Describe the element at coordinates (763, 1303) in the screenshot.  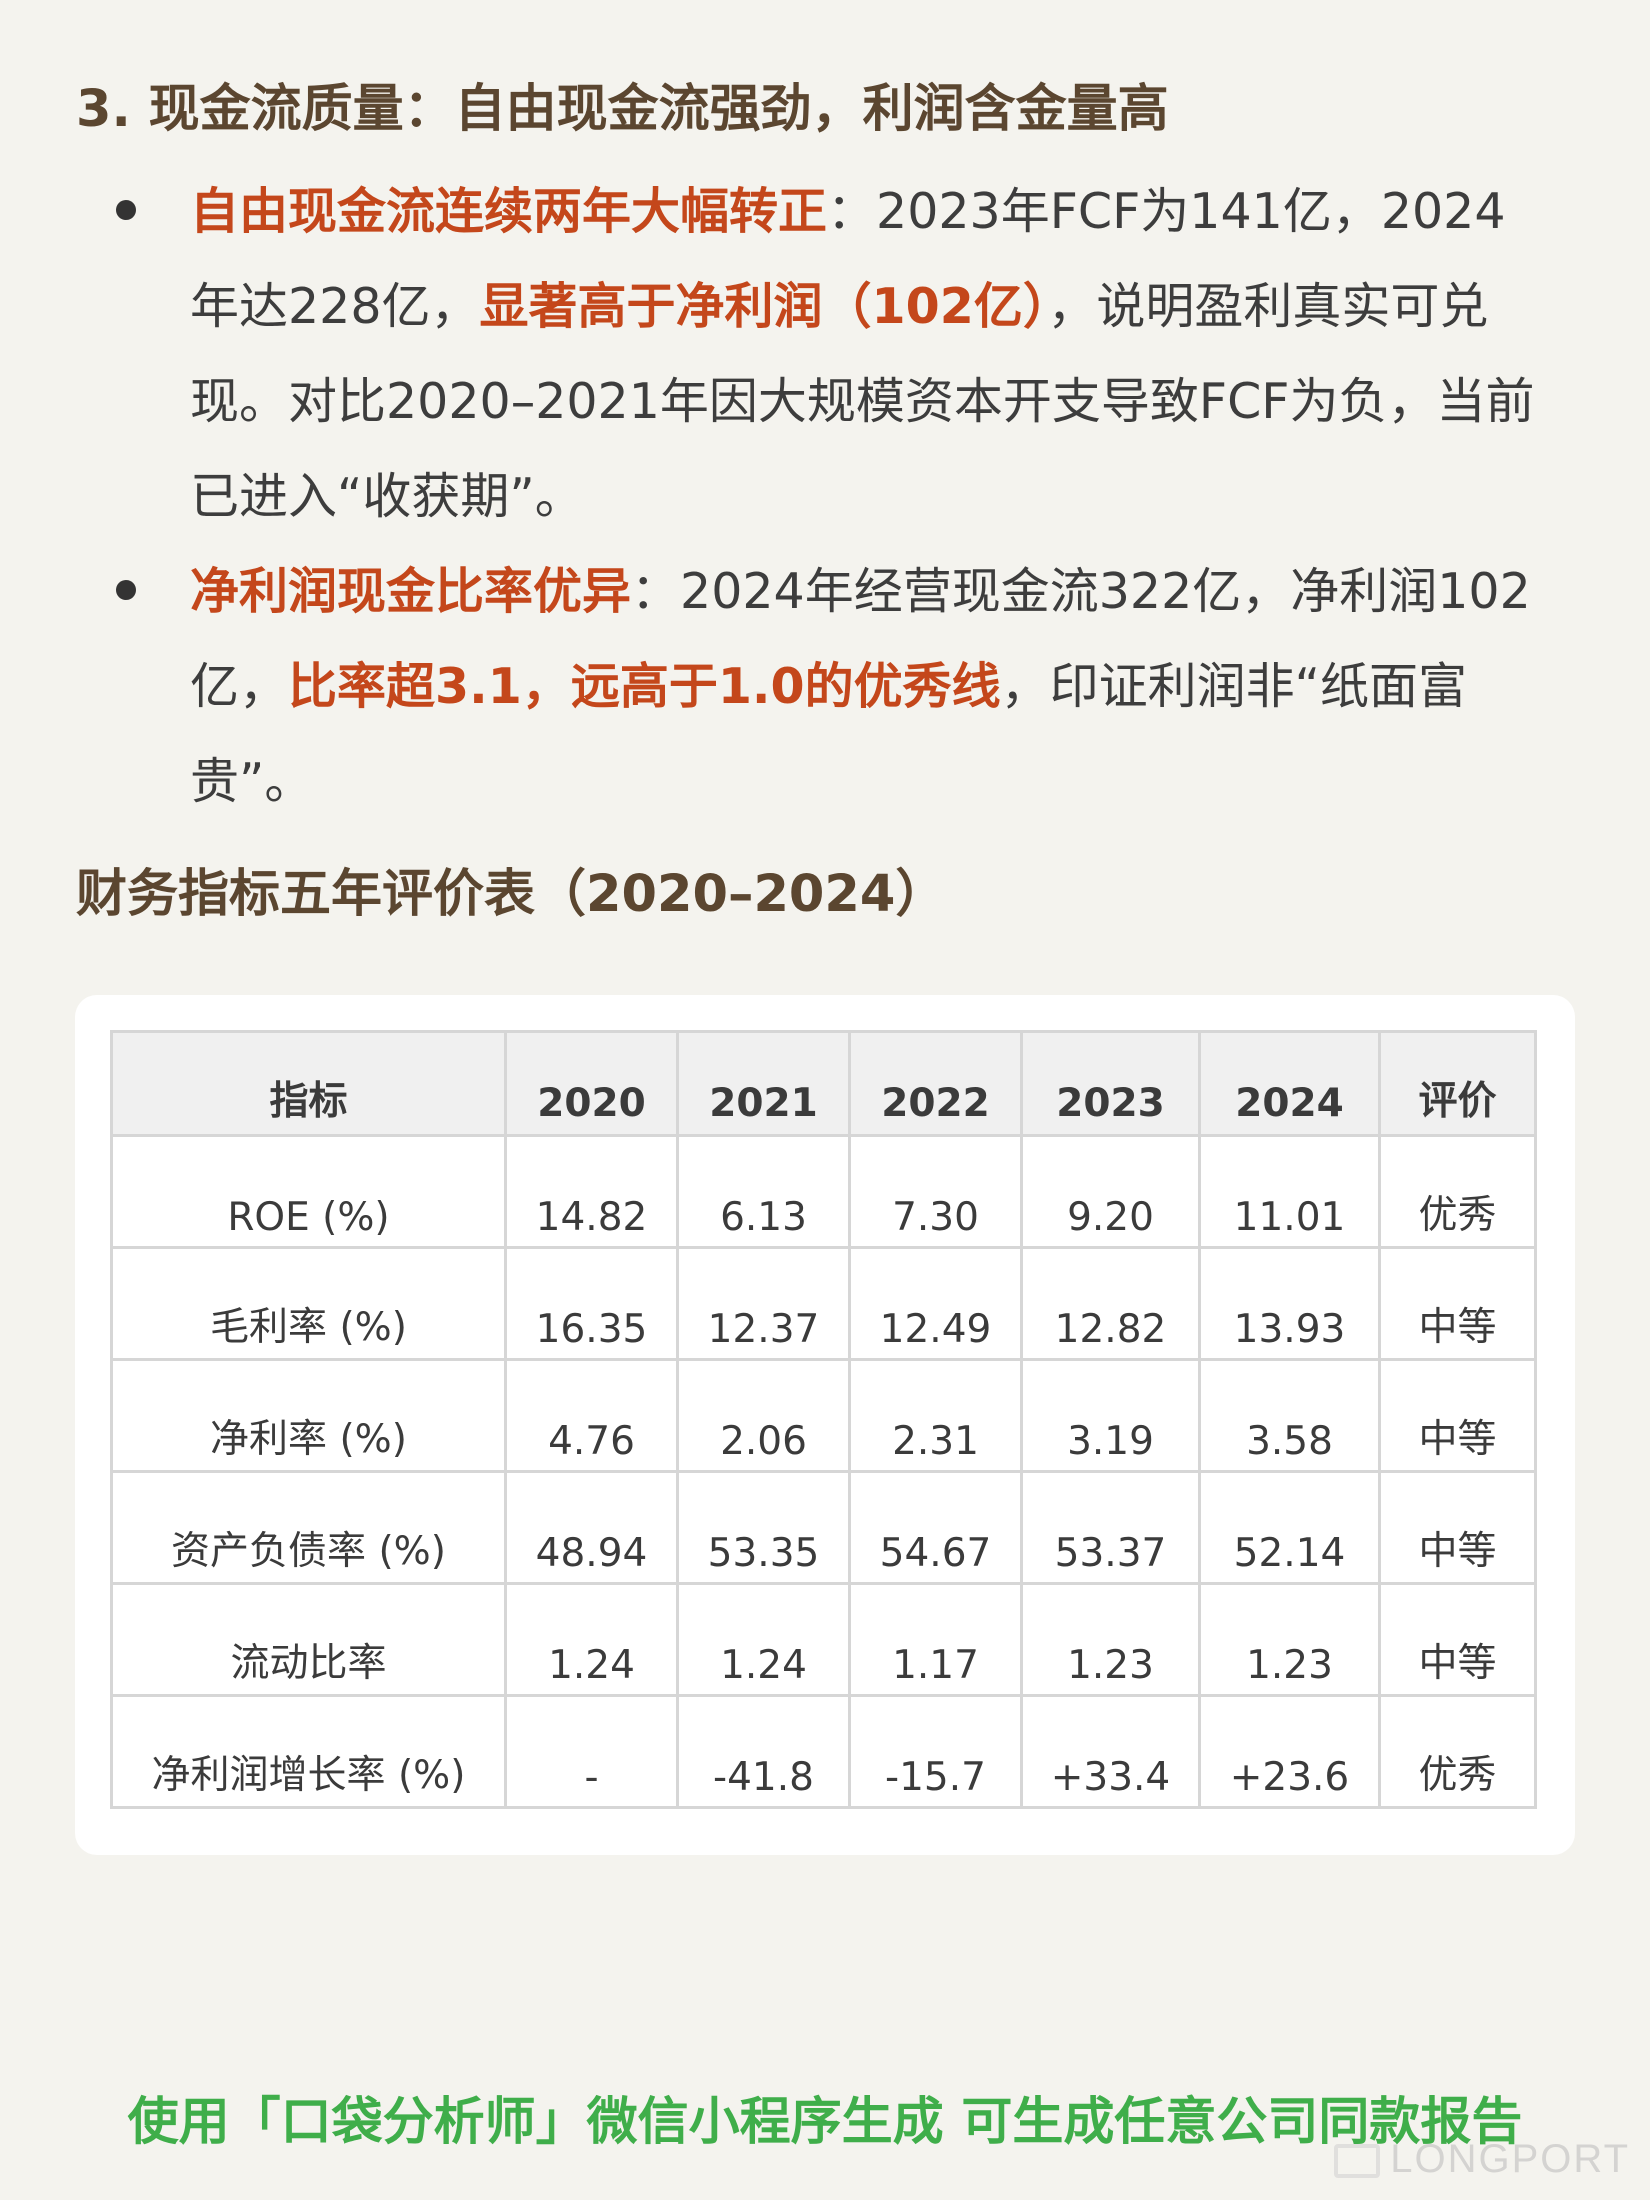
I see `table-cell: 12.37` at that location.